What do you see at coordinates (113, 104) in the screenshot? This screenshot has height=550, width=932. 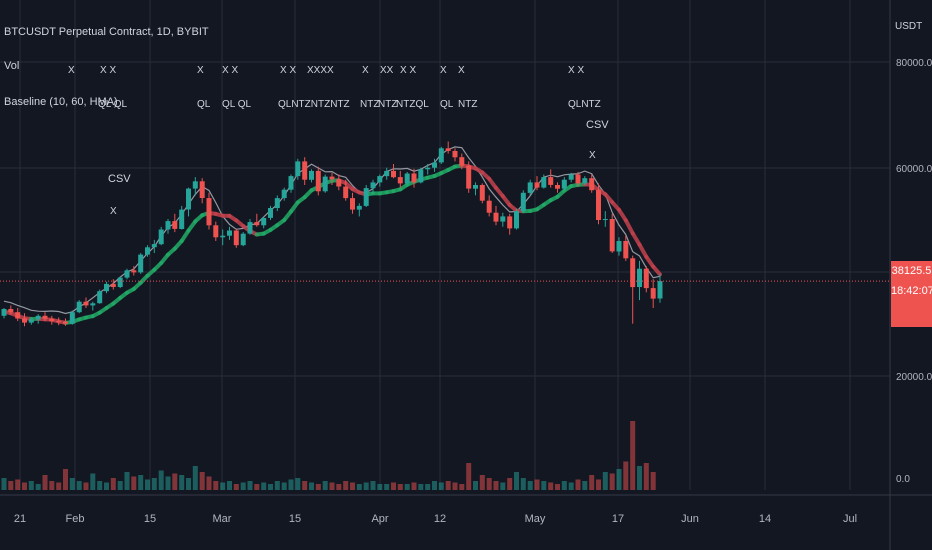 I see `signal-label: QL QL` at bounding box center [113, 104].